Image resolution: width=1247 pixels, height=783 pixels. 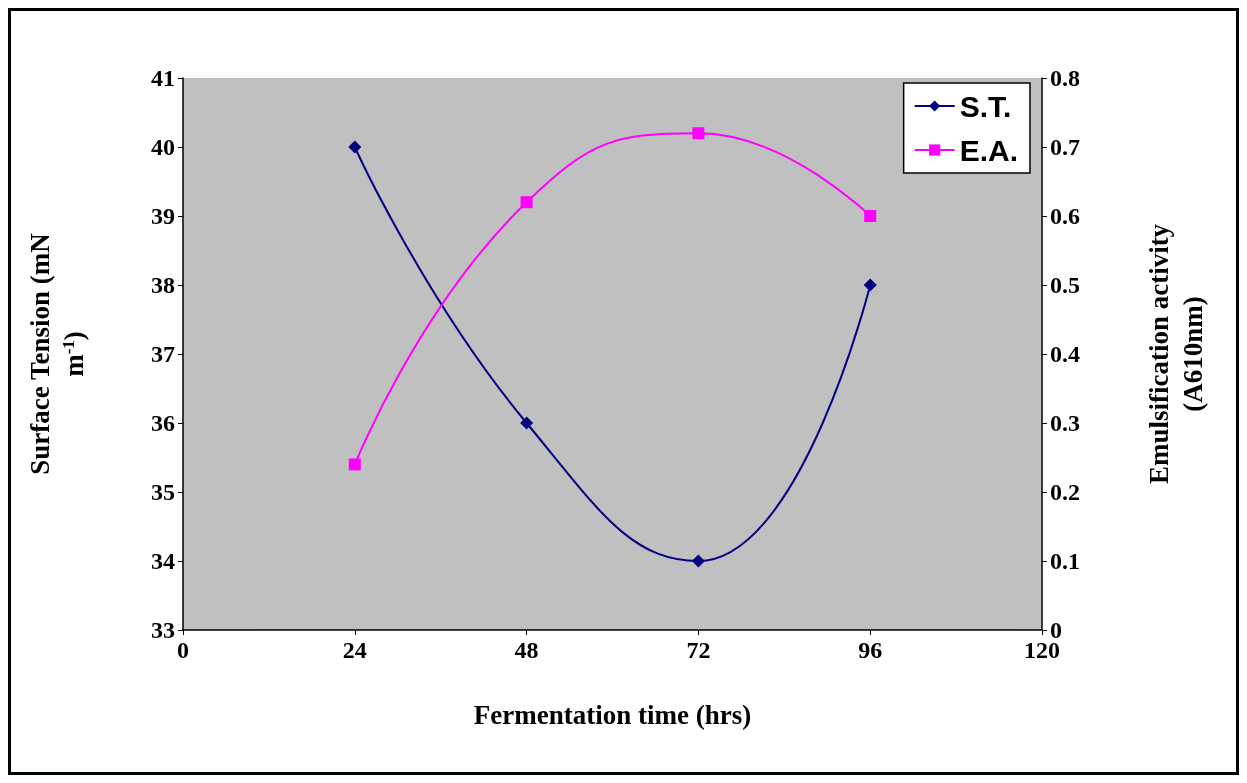 What do you see at coordinates (163, 492) in the screenshot?
I see `y-tick-label: 35` at bounding box center [163, 492].